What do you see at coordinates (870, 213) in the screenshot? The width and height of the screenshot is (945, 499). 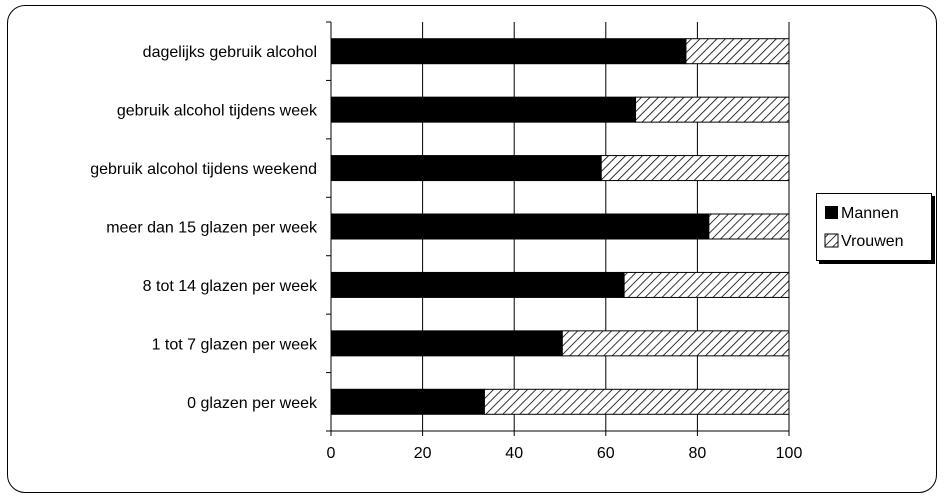 I see `legend-label-mannen: Mannen` at bounding box center [870, 213].